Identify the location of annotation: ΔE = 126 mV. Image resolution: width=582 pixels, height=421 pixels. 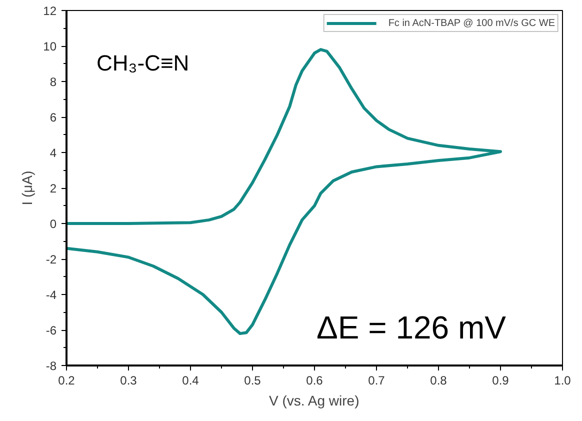
(411, 328).